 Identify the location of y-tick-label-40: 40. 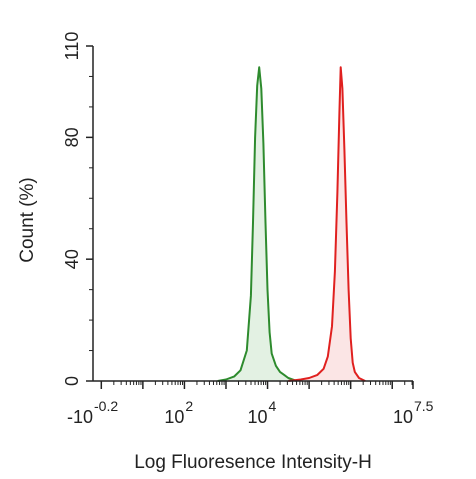
(72, 259).